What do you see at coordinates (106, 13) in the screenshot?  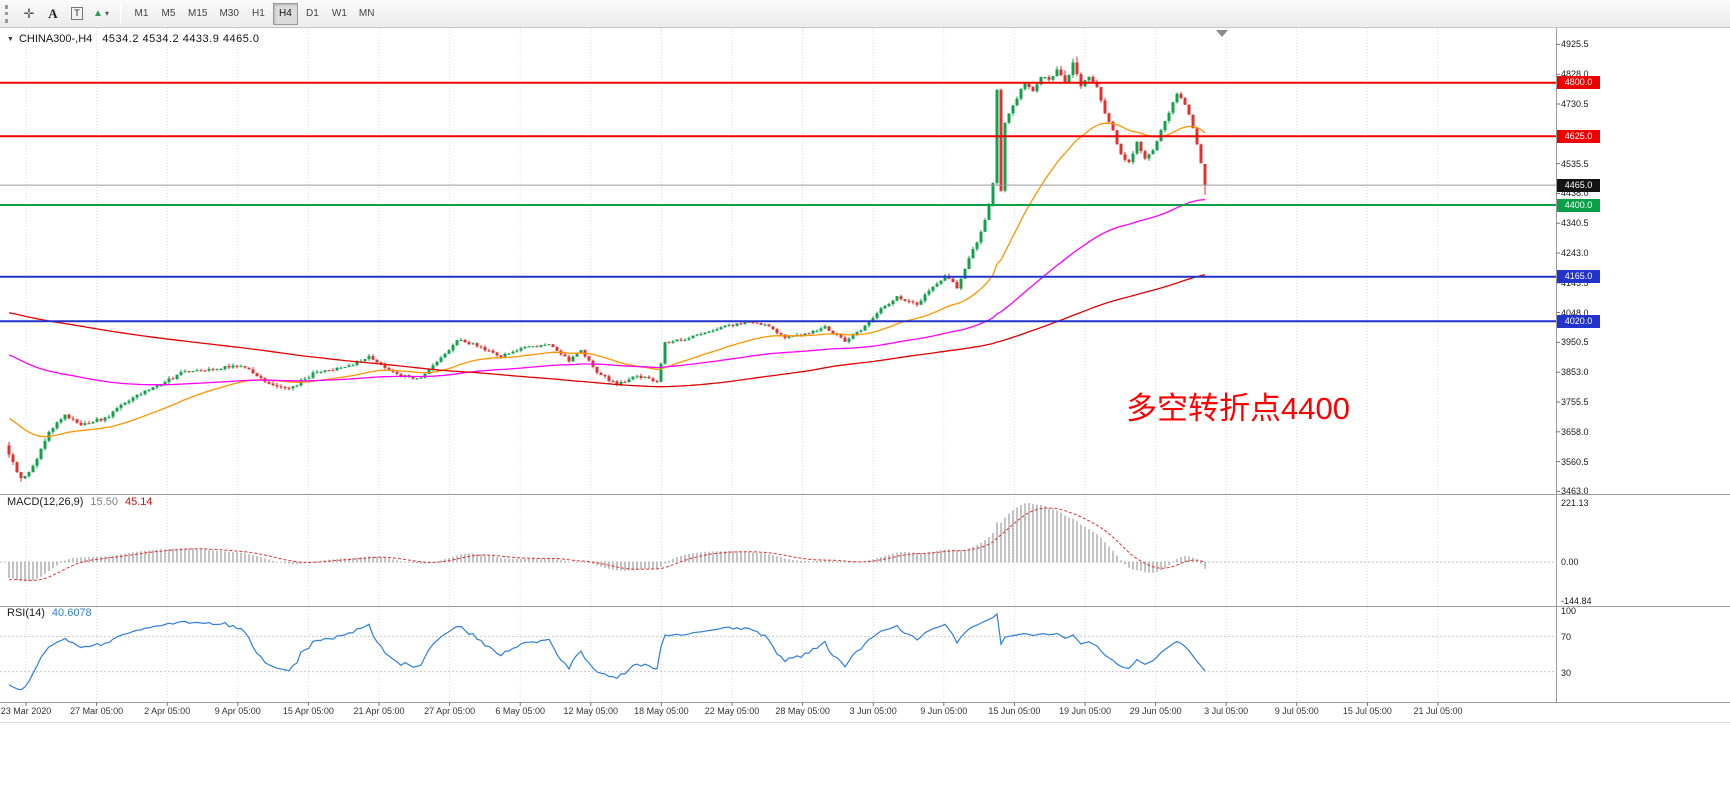 I see `chevron-down-icon: ▾` at bounding box center [106, 13].